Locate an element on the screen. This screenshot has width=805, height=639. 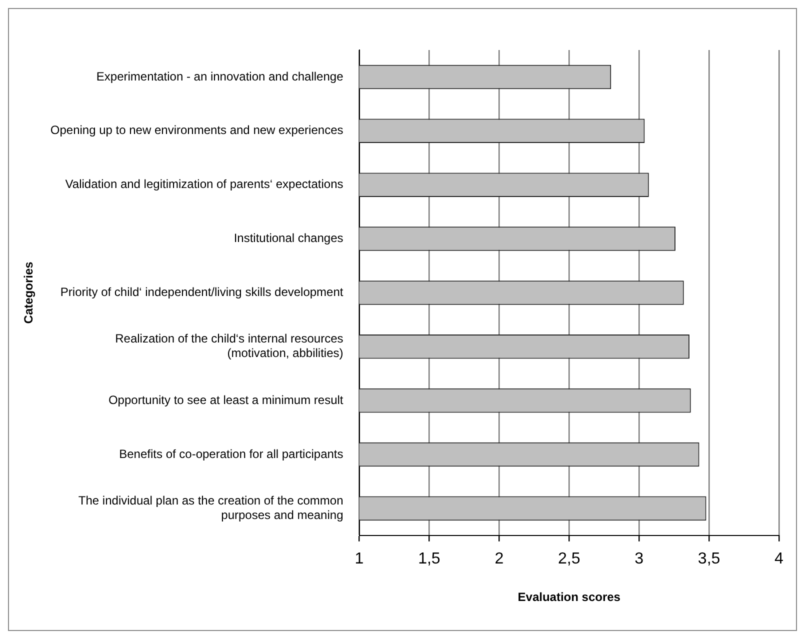
x-tick-label: 1 is located at coordinates (359, 559).